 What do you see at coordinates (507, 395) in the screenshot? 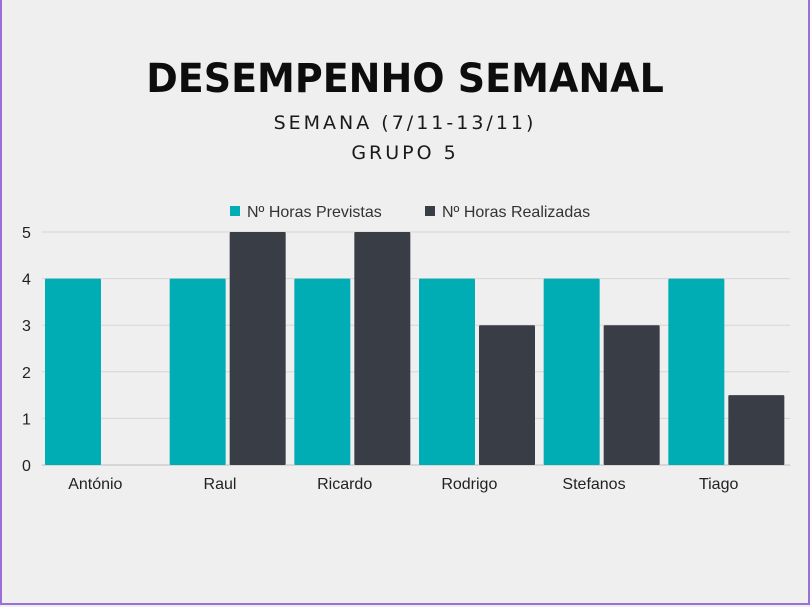
I see `bar-n-horas-realizadas-rodrigo` at bounding box center [507, 395].